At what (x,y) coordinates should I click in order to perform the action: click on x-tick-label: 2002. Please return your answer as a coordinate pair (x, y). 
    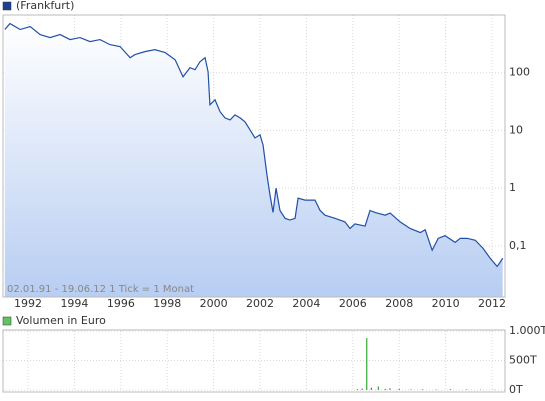
    Looking at the image, I should click on (260, 303).